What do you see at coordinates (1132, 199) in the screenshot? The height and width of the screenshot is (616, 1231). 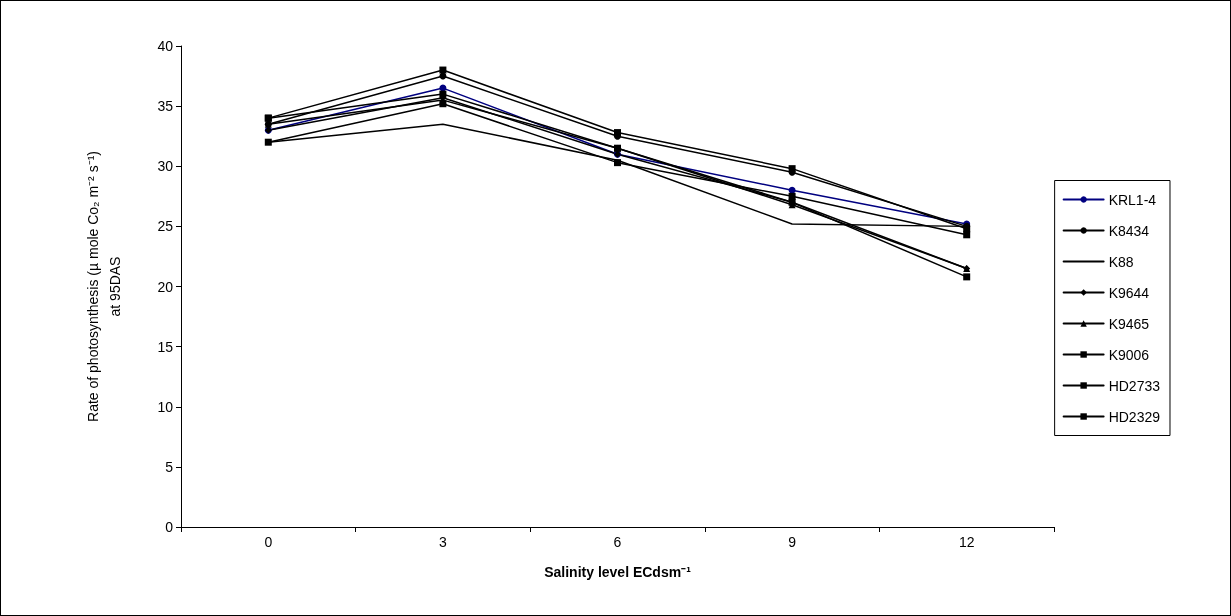 I see `legend-label: KRL1-4` at bounding box center [1132, 199].